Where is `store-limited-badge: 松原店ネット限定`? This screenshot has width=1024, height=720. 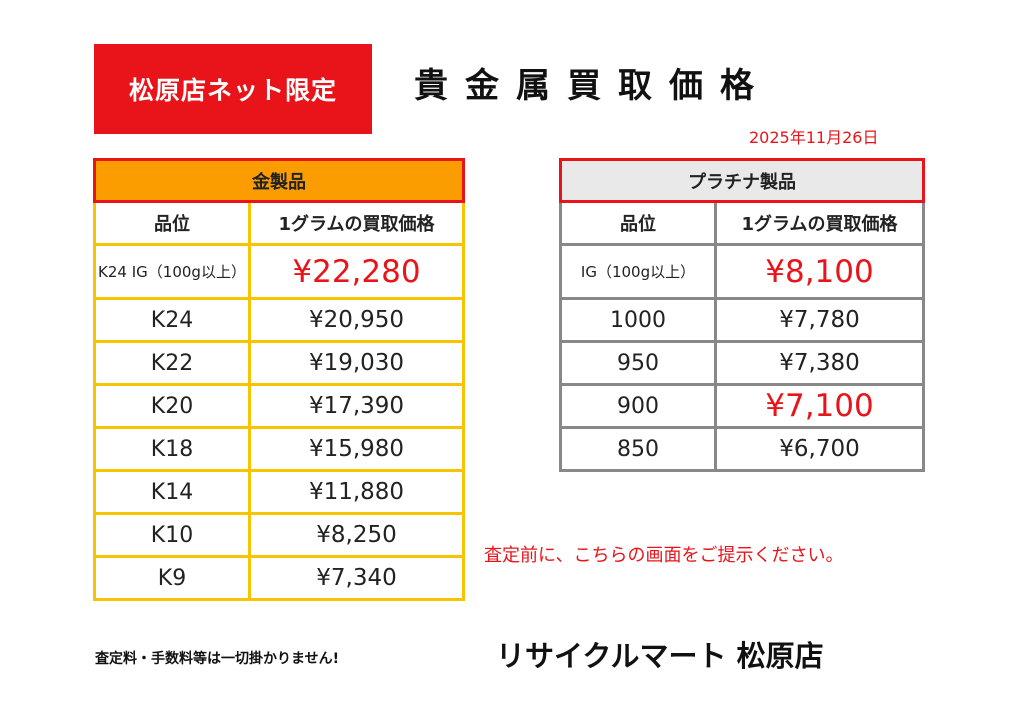
store-limited-badge: 松原店ネット限定 is located at coordinates (233, 89).